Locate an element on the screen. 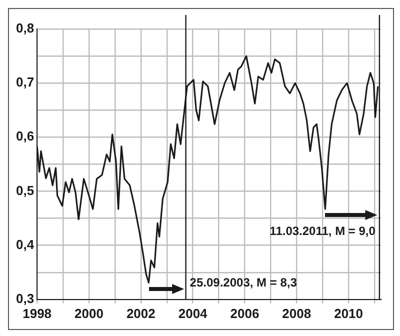 The height and width of the screenshot is (336, 400). x-tick-label: 1998 is located at coordinates (37, 313).